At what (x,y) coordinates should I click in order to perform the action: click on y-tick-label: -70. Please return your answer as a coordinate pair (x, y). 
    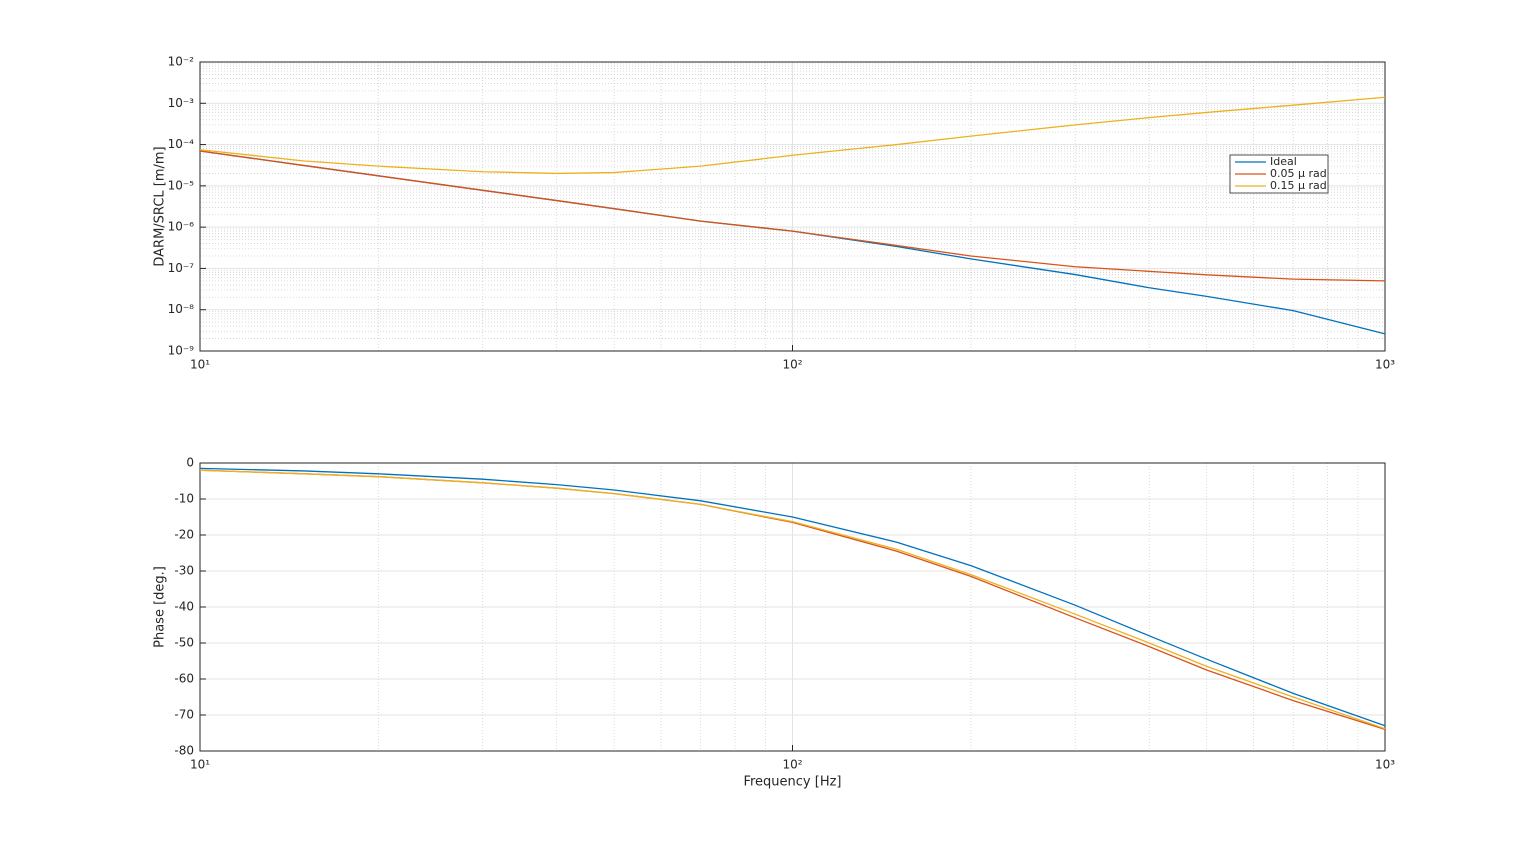
    Looking at the image, I should click on (184, 715).